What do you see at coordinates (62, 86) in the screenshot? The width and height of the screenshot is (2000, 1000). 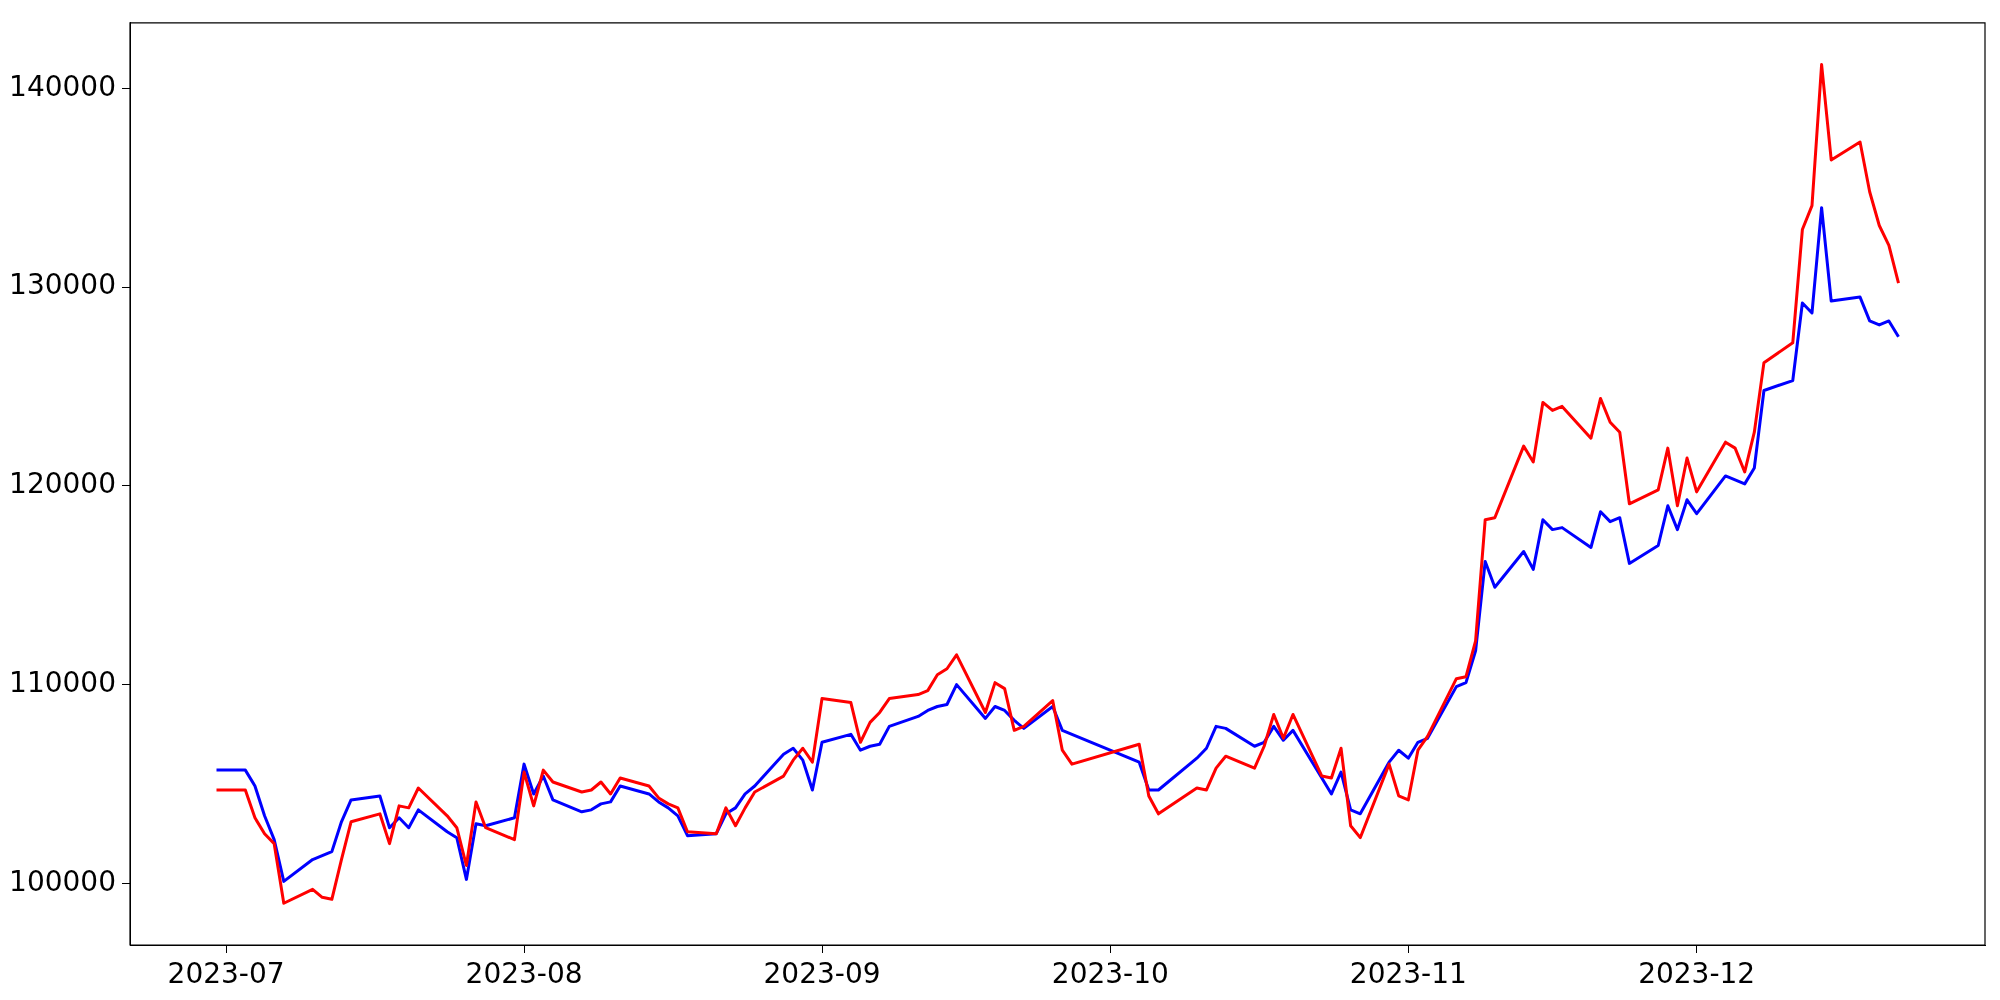 I see `y-tick-label: 140000` at bounding box center [62, 86].